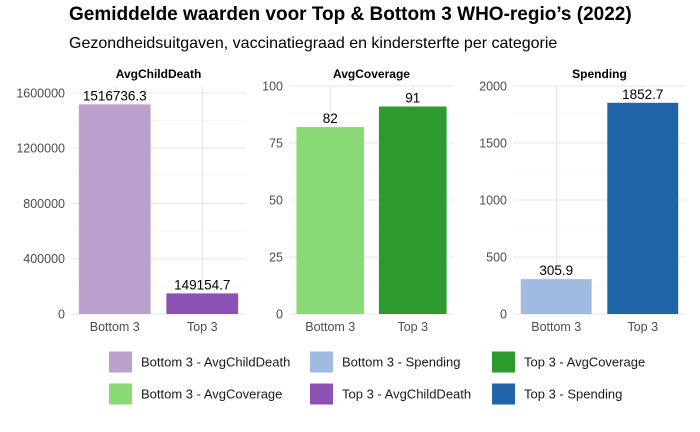 The height and width of the screenshot is (432, 700). I want to click on facet-title-spending: Spending, so click(599, 74).